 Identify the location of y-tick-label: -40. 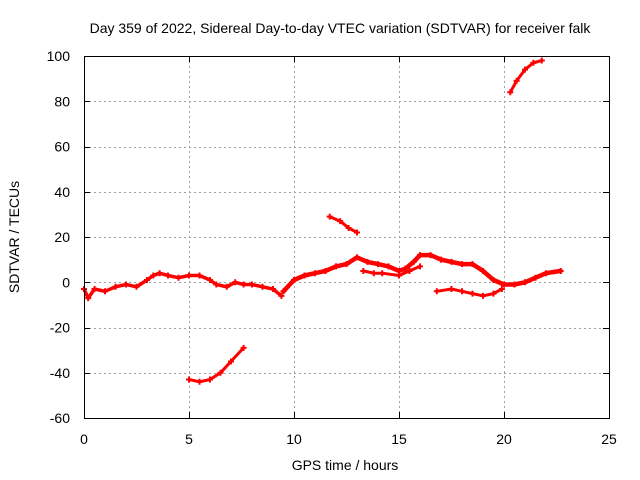
(60, 373).